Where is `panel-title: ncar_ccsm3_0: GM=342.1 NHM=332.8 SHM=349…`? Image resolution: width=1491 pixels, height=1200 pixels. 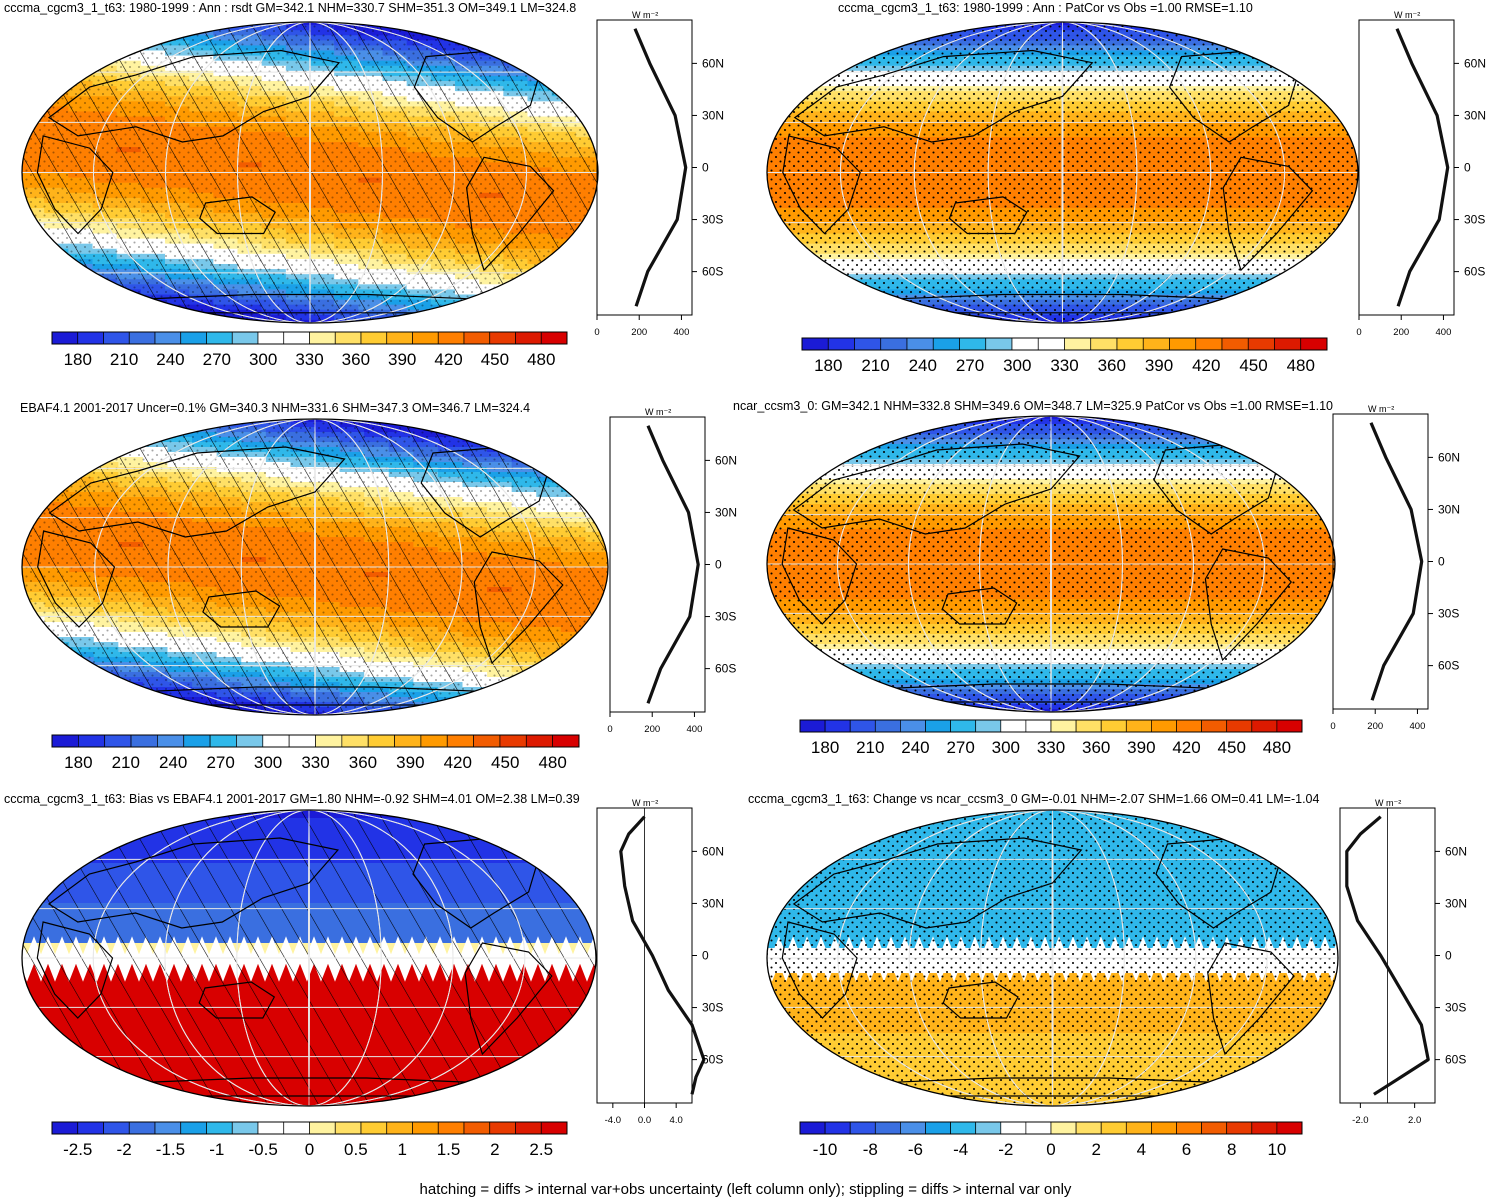 panel-title: ncar_ccsm3_0: GM=342.1 NHM=332.8 SHM=349… is located at coordinates (1033, 406).